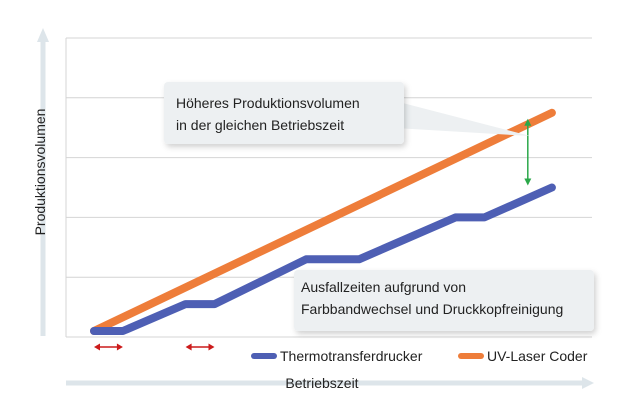 The image size is (620, 410). Describe the element at coordinates (321, 383) in the screenshot. I see `x-axis-label: Betriebszeit` at that location.